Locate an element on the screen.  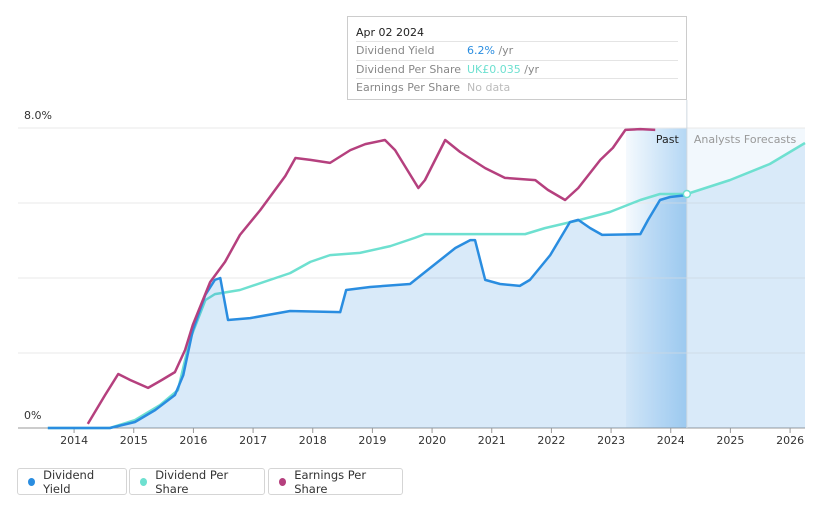
tooltip-row: Earnings Per Share No data is located at coordinates (517, 87).